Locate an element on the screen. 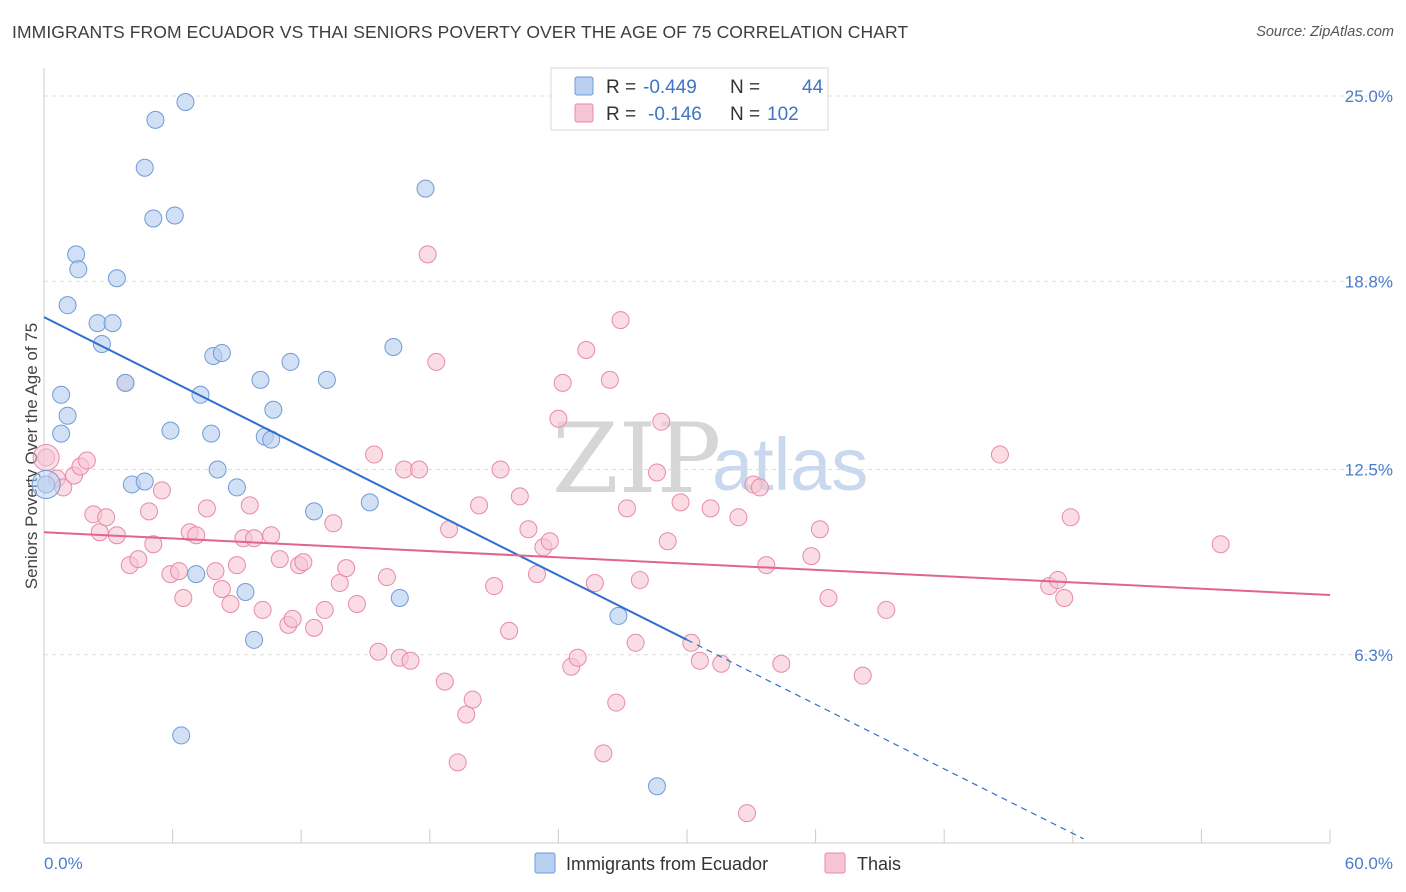 The width and height of the screenshot is (1406, 892). thais-trend-line is located at coordinates (687, 563).